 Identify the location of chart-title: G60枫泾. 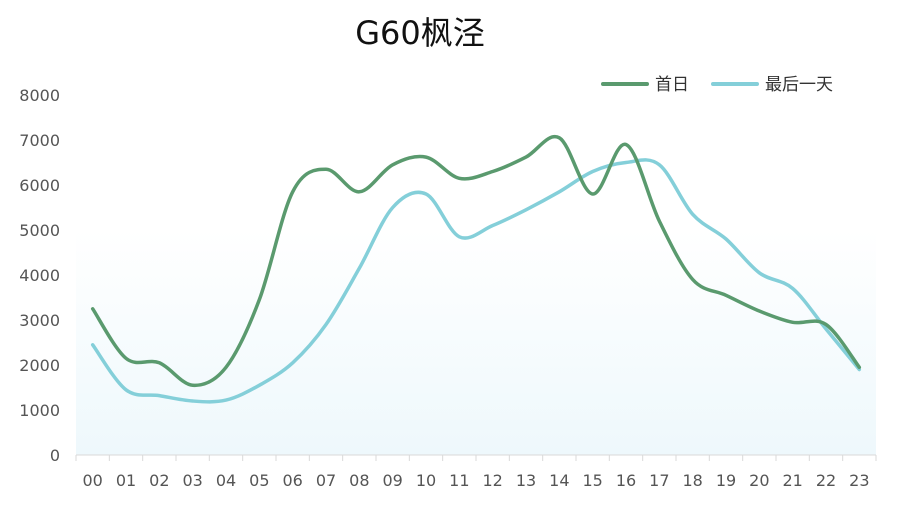
(420, 33).